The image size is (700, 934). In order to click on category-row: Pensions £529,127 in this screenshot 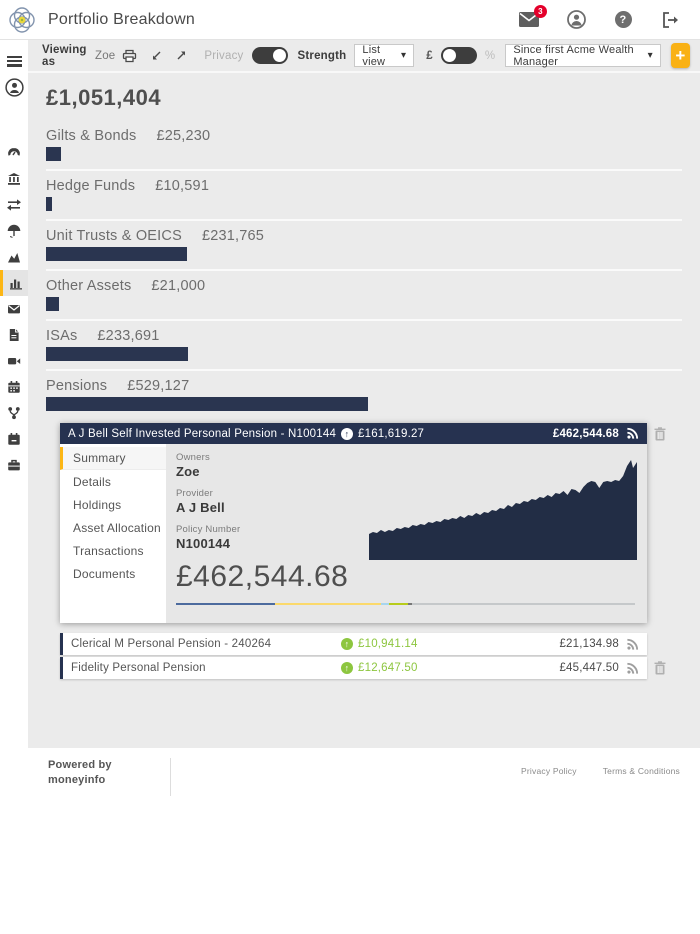, I will do `click(364, 391)`.